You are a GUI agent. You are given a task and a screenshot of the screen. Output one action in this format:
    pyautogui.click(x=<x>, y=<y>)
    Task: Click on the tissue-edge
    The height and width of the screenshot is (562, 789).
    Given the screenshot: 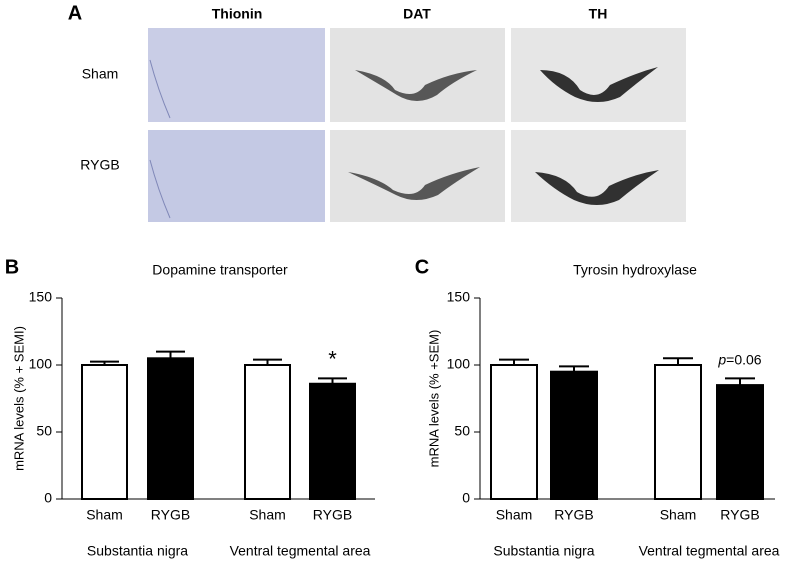 What is the action you would take?
    pyautogui.click(x=160, y=139)
    